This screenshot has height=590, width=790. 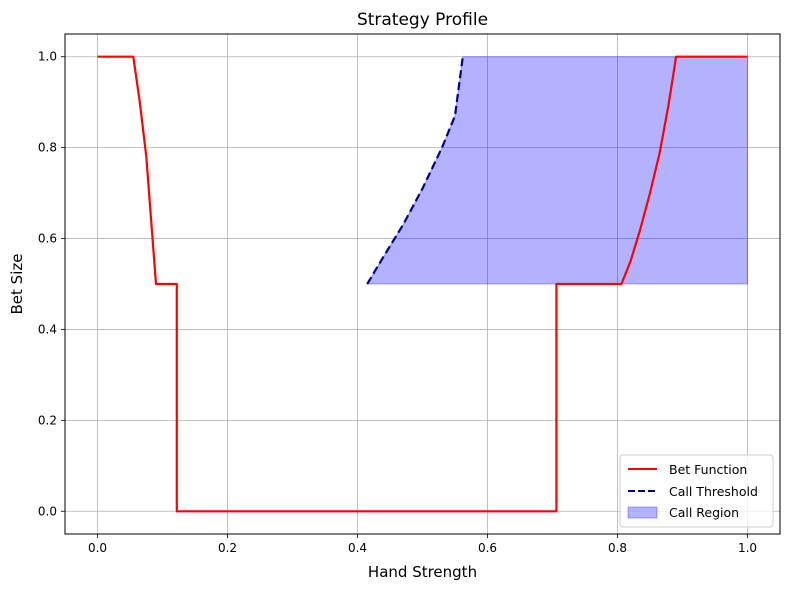 I want to click on x-tick-label: 0.2, so click(x=227, y=548).